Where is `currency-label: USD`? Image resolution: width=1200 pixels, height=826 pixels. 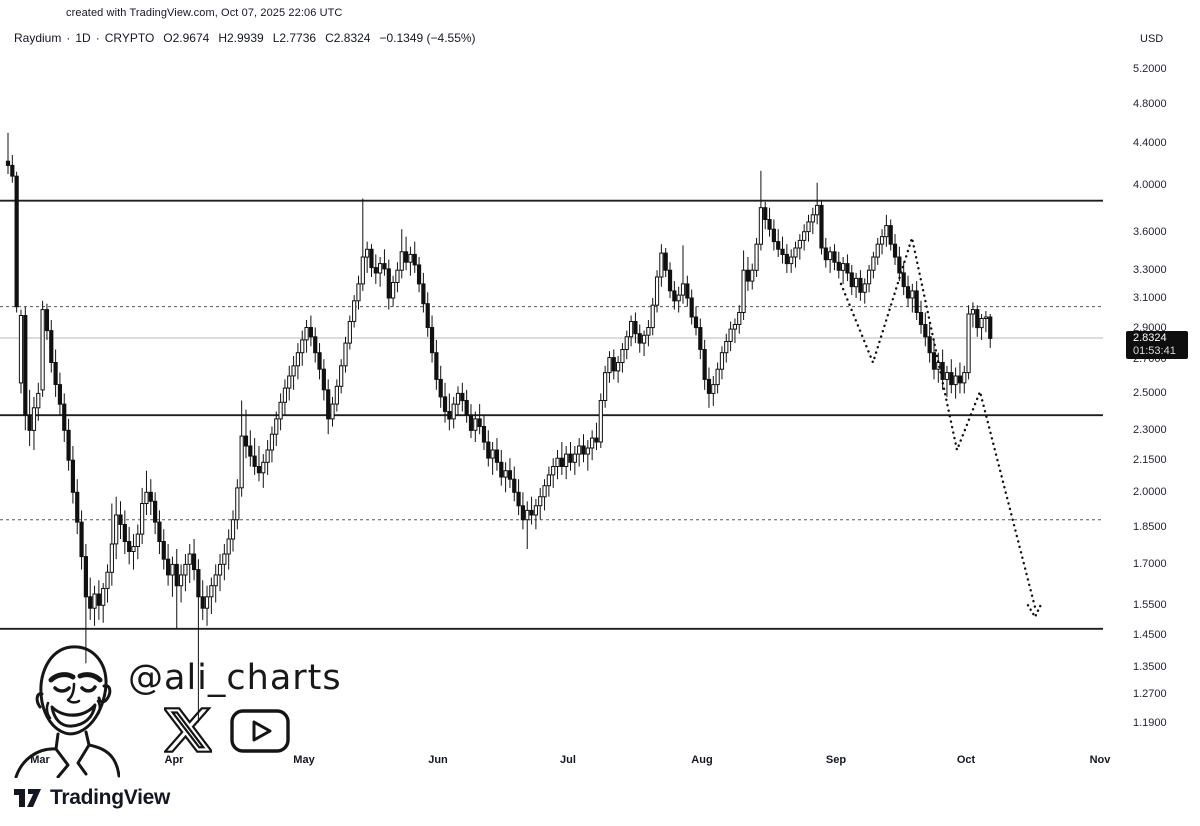
currency-label: USD is located at coordinates (1152, 39).